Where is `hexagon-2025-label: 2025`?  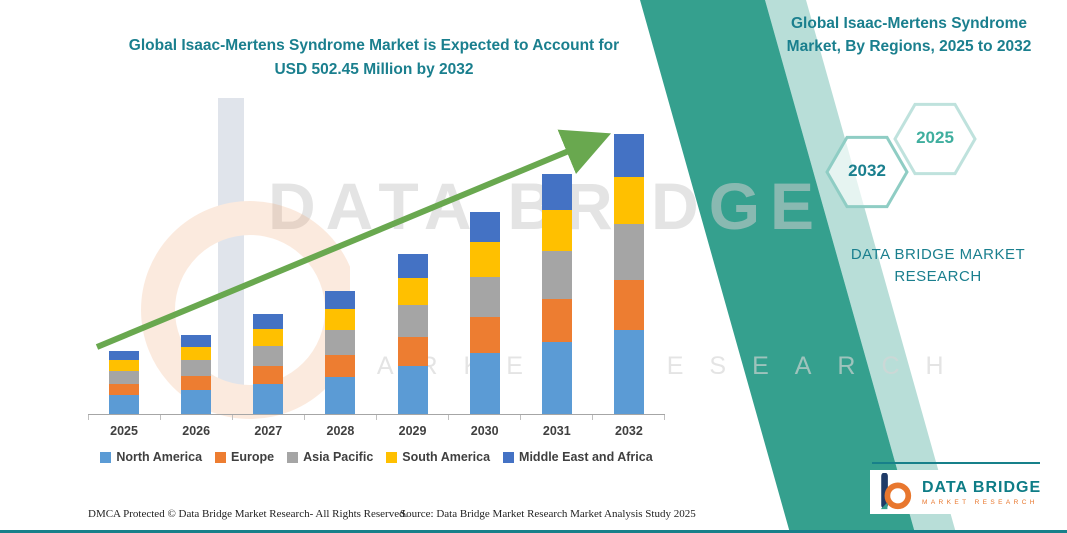
hexagon-2025-label: 2025 is located at coordinates (935, 137).